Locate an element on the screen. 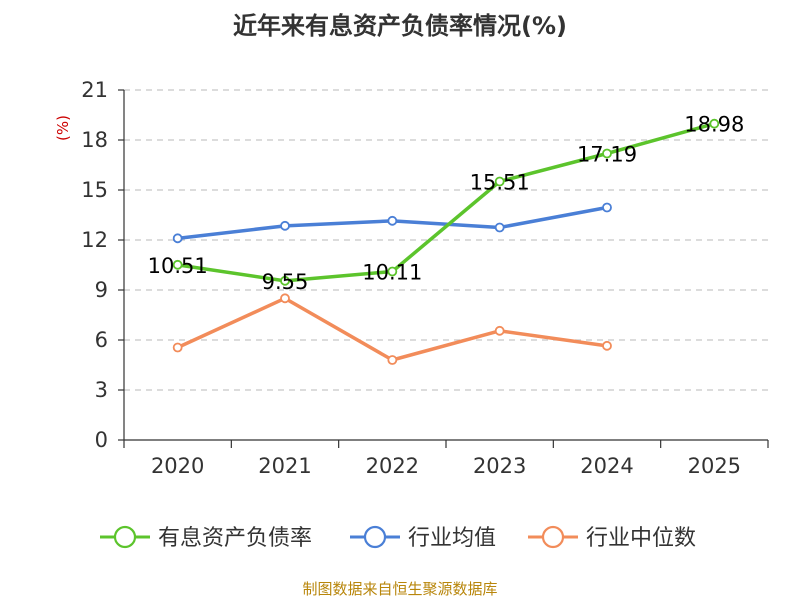 The image size is (800, 600). data-label: 18.98 is located at coordinates (714, 125).